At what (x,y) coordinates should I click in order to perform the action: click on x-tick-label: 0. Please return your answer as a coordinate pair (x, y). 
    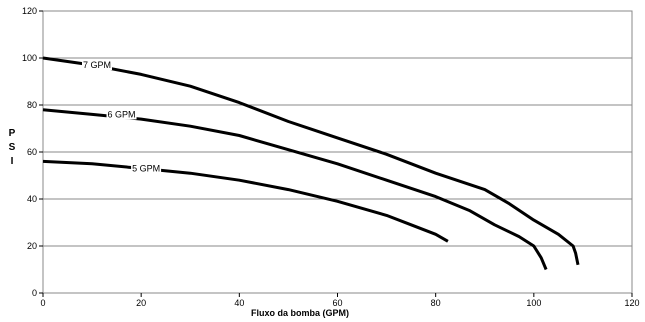
    Looking at the image, I should click on (42, 303).